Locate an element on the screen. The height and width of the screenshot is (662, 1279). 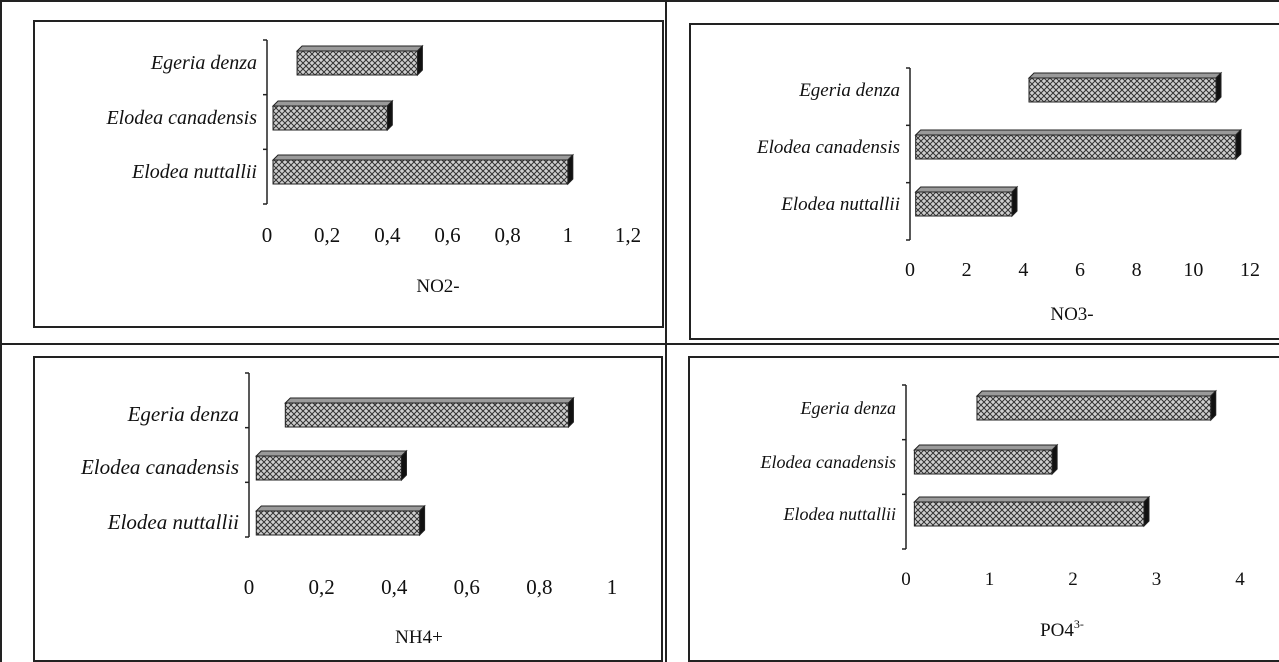
x-axis-label: PO43- is located at coordinates (1062, 629).